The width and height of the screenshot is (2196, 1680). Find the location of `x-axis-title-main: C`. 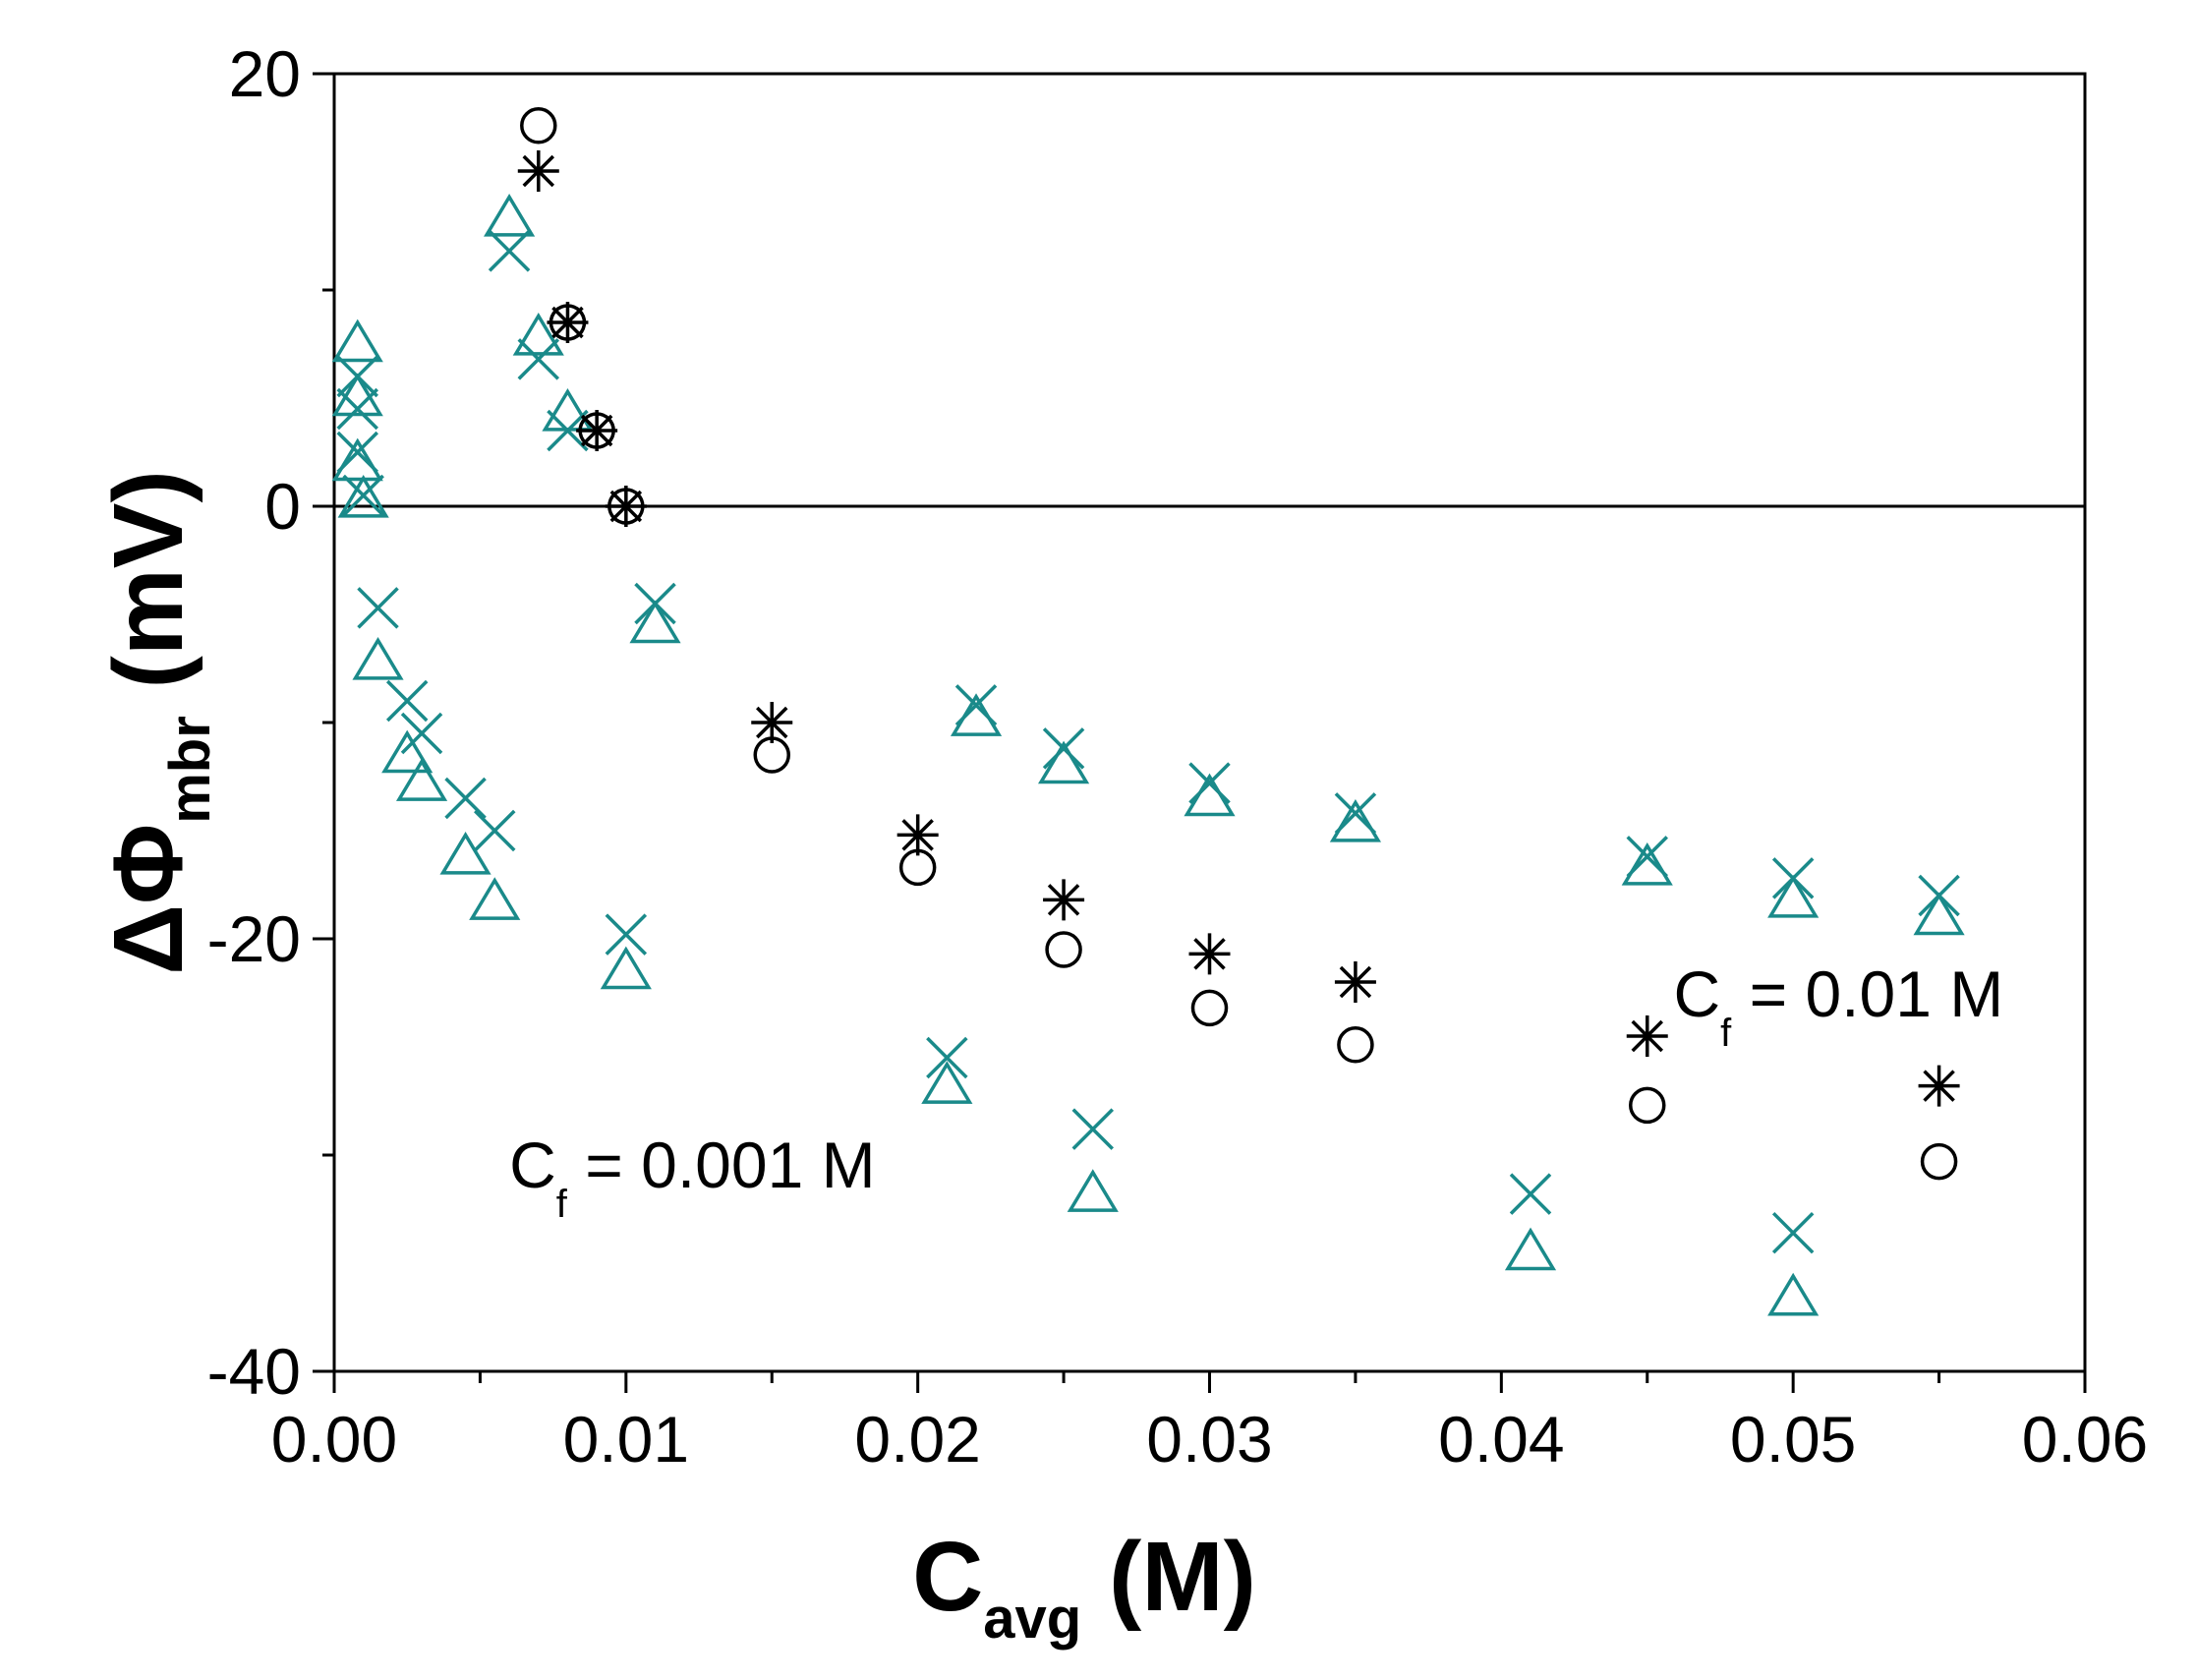

x-axis-title-main: C is located at coordinates (947, 1577).